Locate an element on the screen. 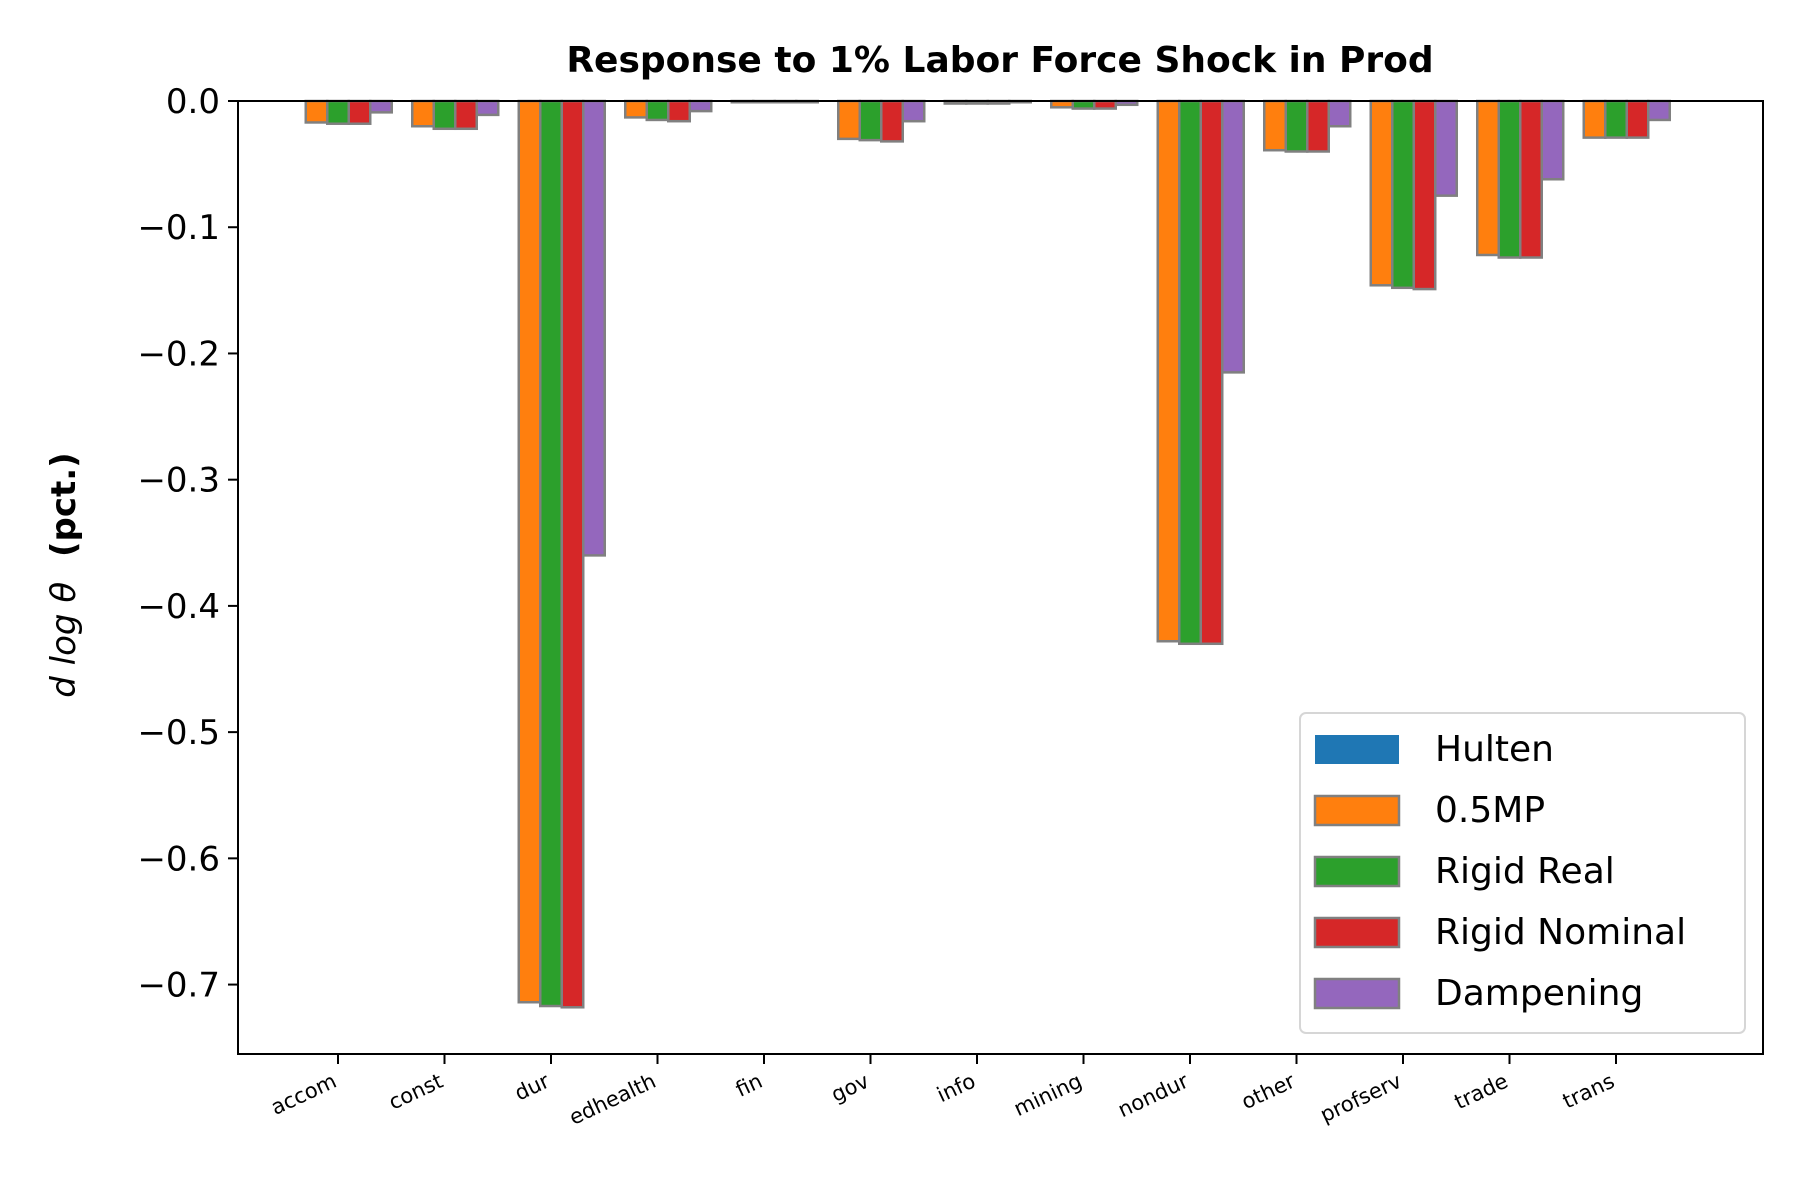  bar-0-5mp-trans is located at coordinates (1594, 119).